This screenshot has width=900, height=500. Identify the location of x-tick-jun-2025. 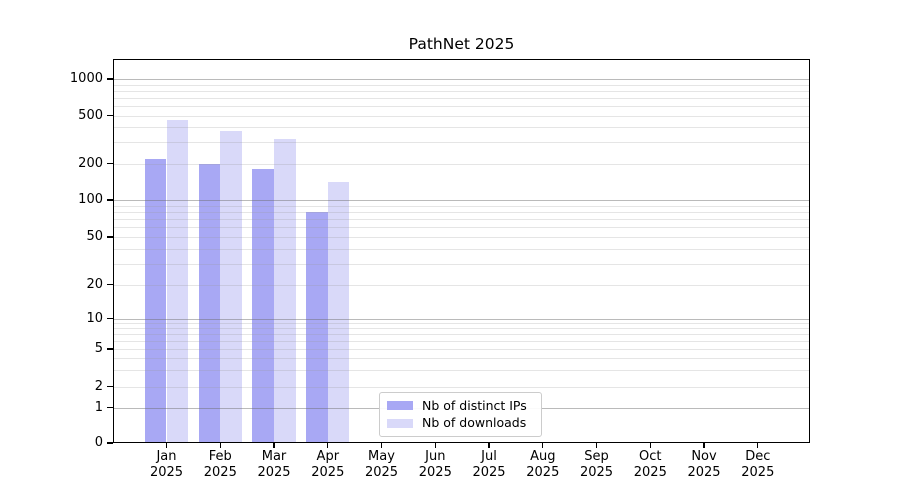
(435, 445).